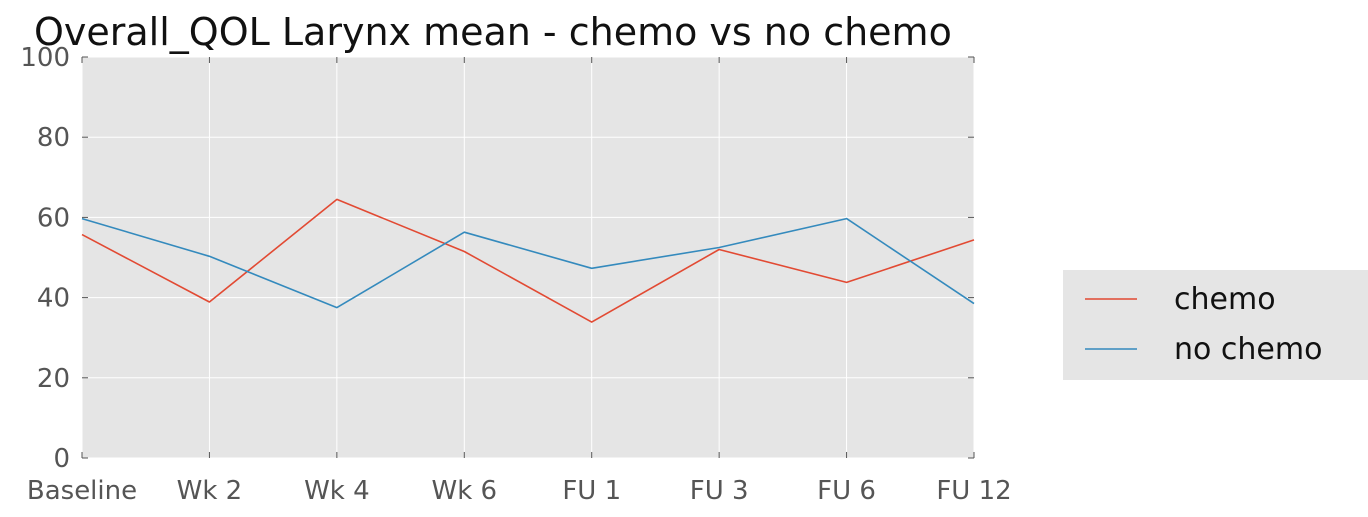 Image resolution: width=1368 pixels, height=517 pixels. I want to click on y-tick-label: 60, so click(53, 218).